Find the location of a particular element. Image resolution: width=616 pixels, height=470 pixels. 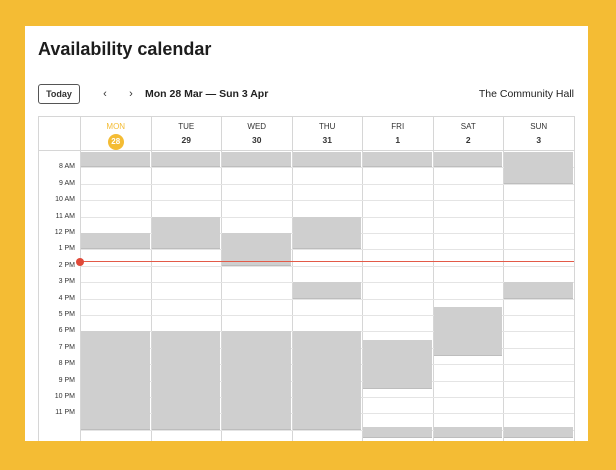

day-header-thu: THU 31 is located at coordinates (327, 134).